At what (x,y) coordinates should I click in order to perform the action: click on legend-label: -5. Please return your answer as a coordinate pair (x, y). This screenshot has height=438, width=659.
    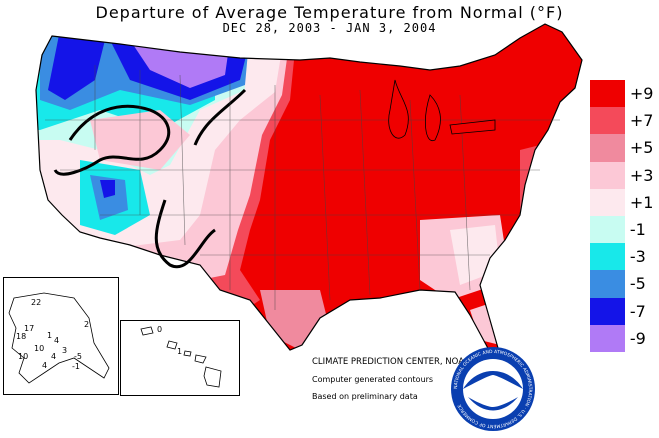
    Looking at the image, I should click on (637, 284).